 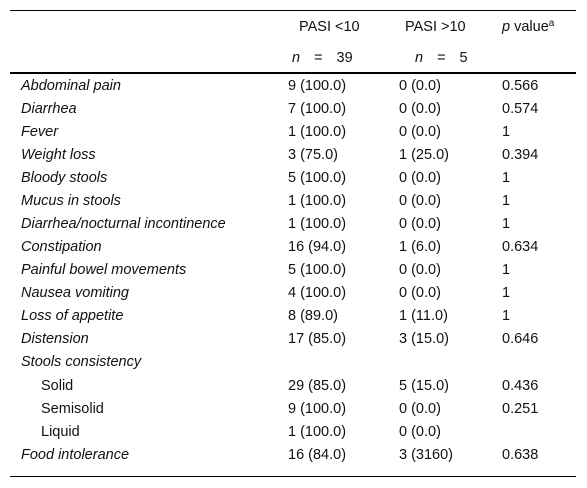 I want to click on cell-p-value: 0.251, so click(x=520, y=409).